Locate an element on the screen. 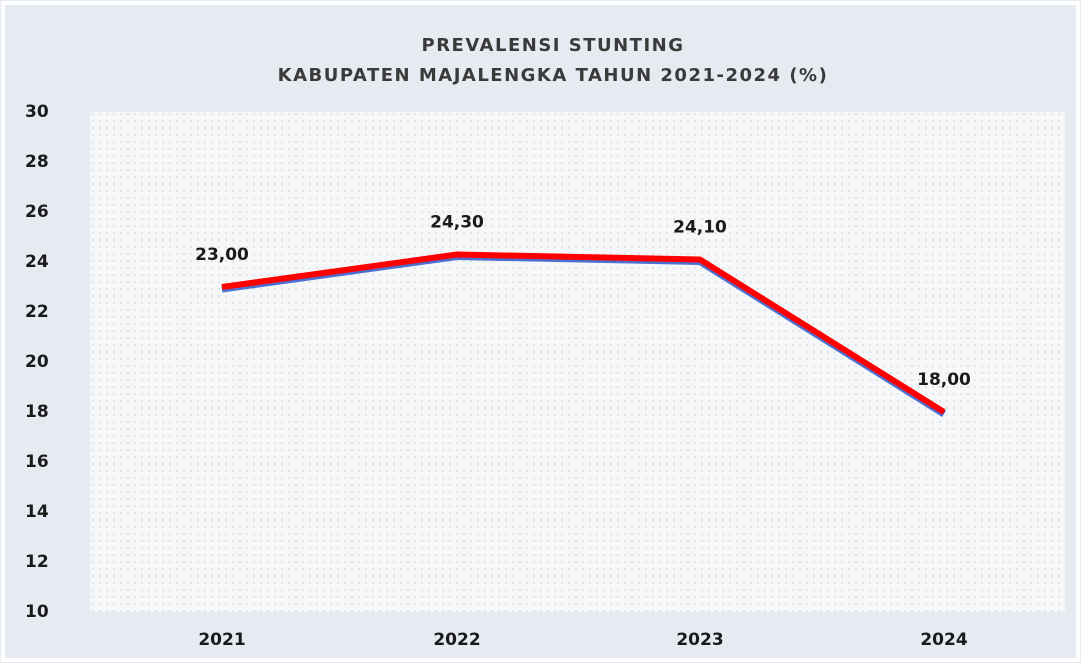 The height and width of the screenshot is (667, 1081). y-tick-label: 14 is located at coordinates (37, 512).